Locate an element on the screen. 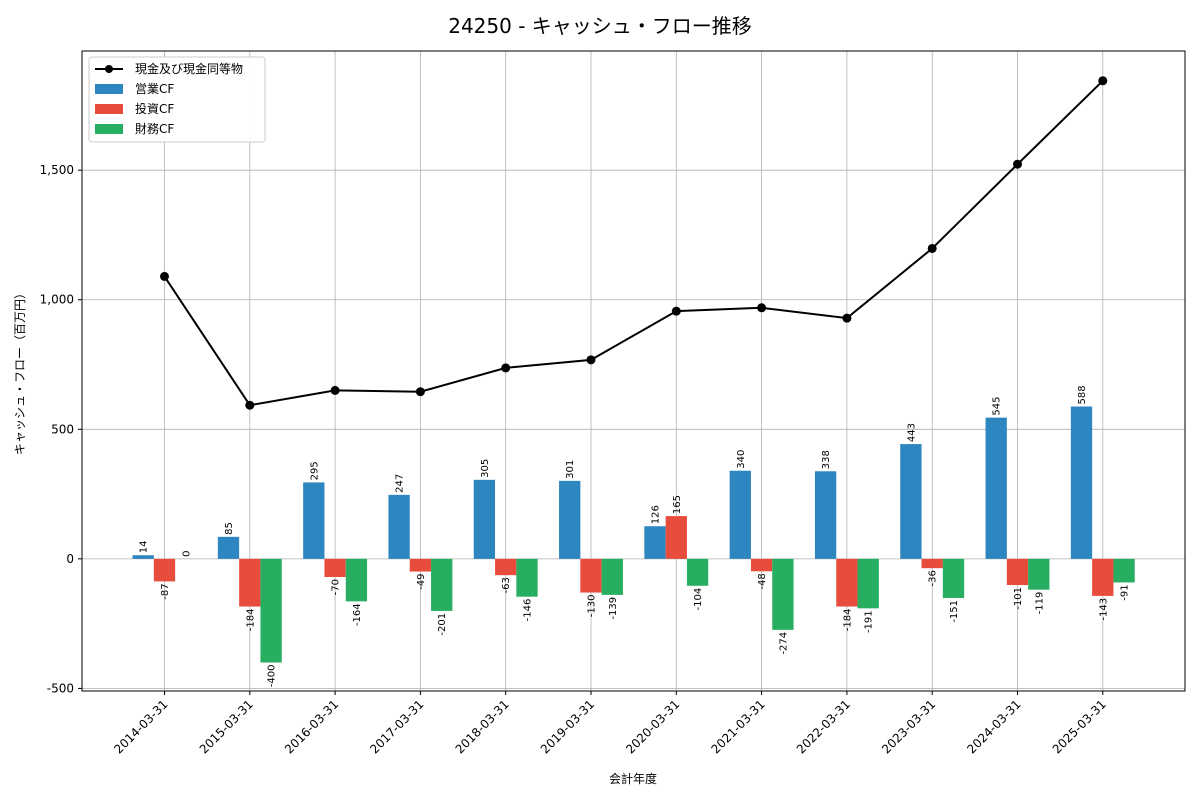  bar-value-label: -201 is located at coordinates (442, 624).